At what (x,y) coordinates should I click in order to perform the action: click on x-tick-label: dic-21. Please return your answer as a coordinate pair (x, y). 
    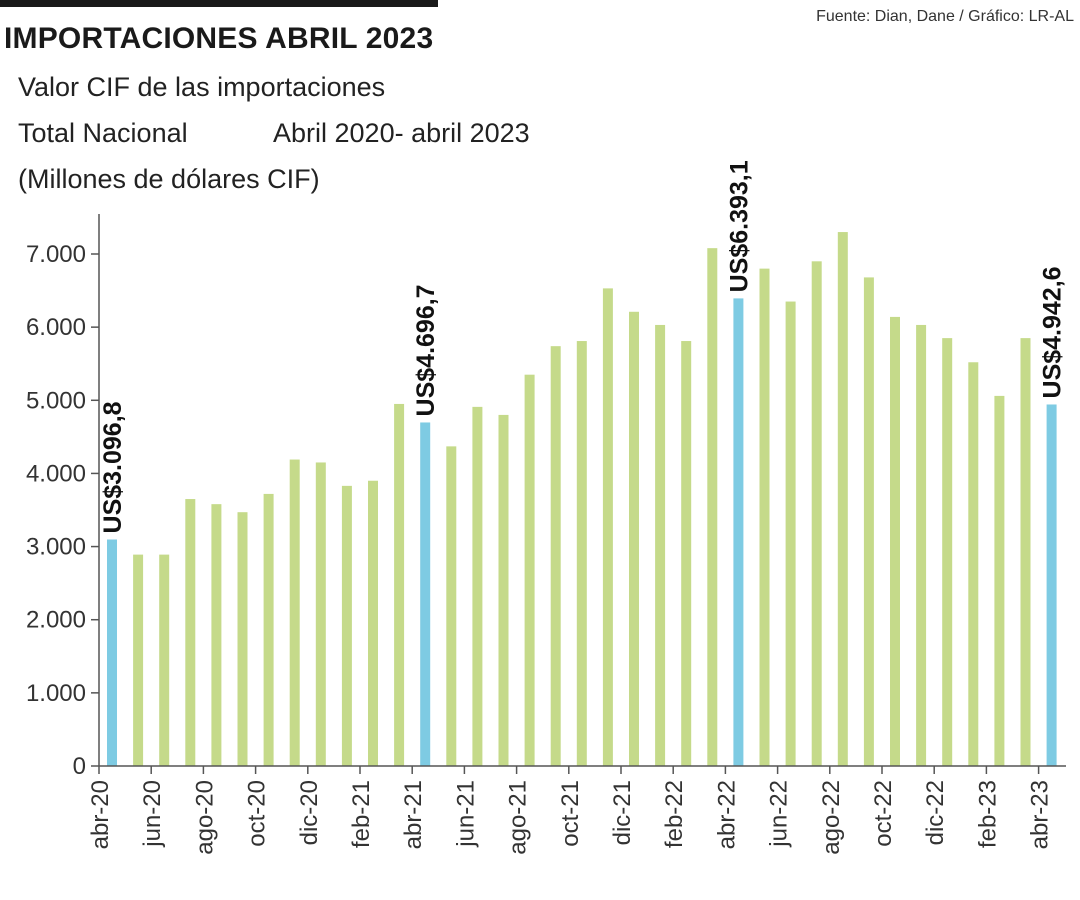
    Looking at the image, I should click on (622, 812).